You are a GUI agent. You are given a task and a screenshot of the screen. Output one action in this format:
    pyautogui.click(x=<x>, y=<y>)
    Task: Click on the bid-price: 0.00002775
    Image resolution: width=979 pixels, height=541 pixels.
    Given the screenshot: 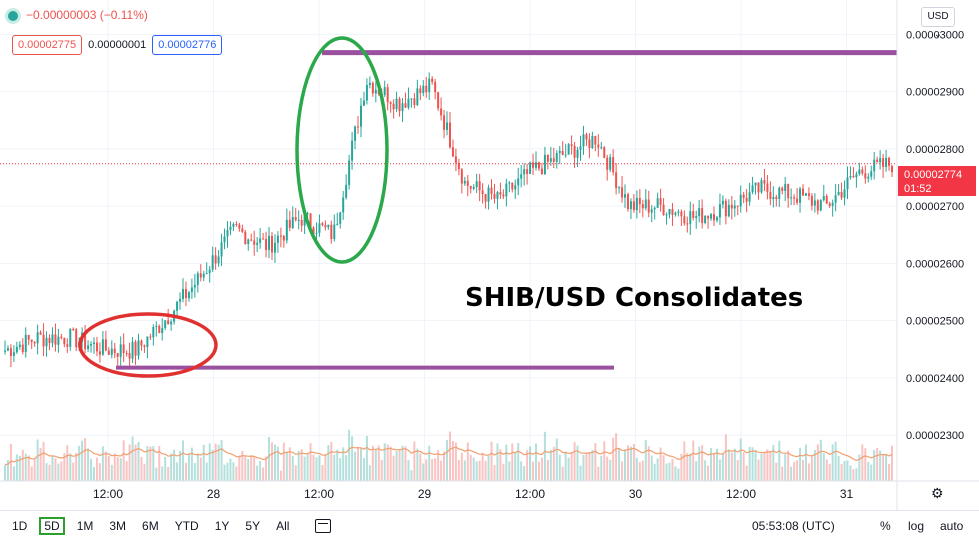 What is the action you would take?
    pyautogui.click(x=47, y=45)
    